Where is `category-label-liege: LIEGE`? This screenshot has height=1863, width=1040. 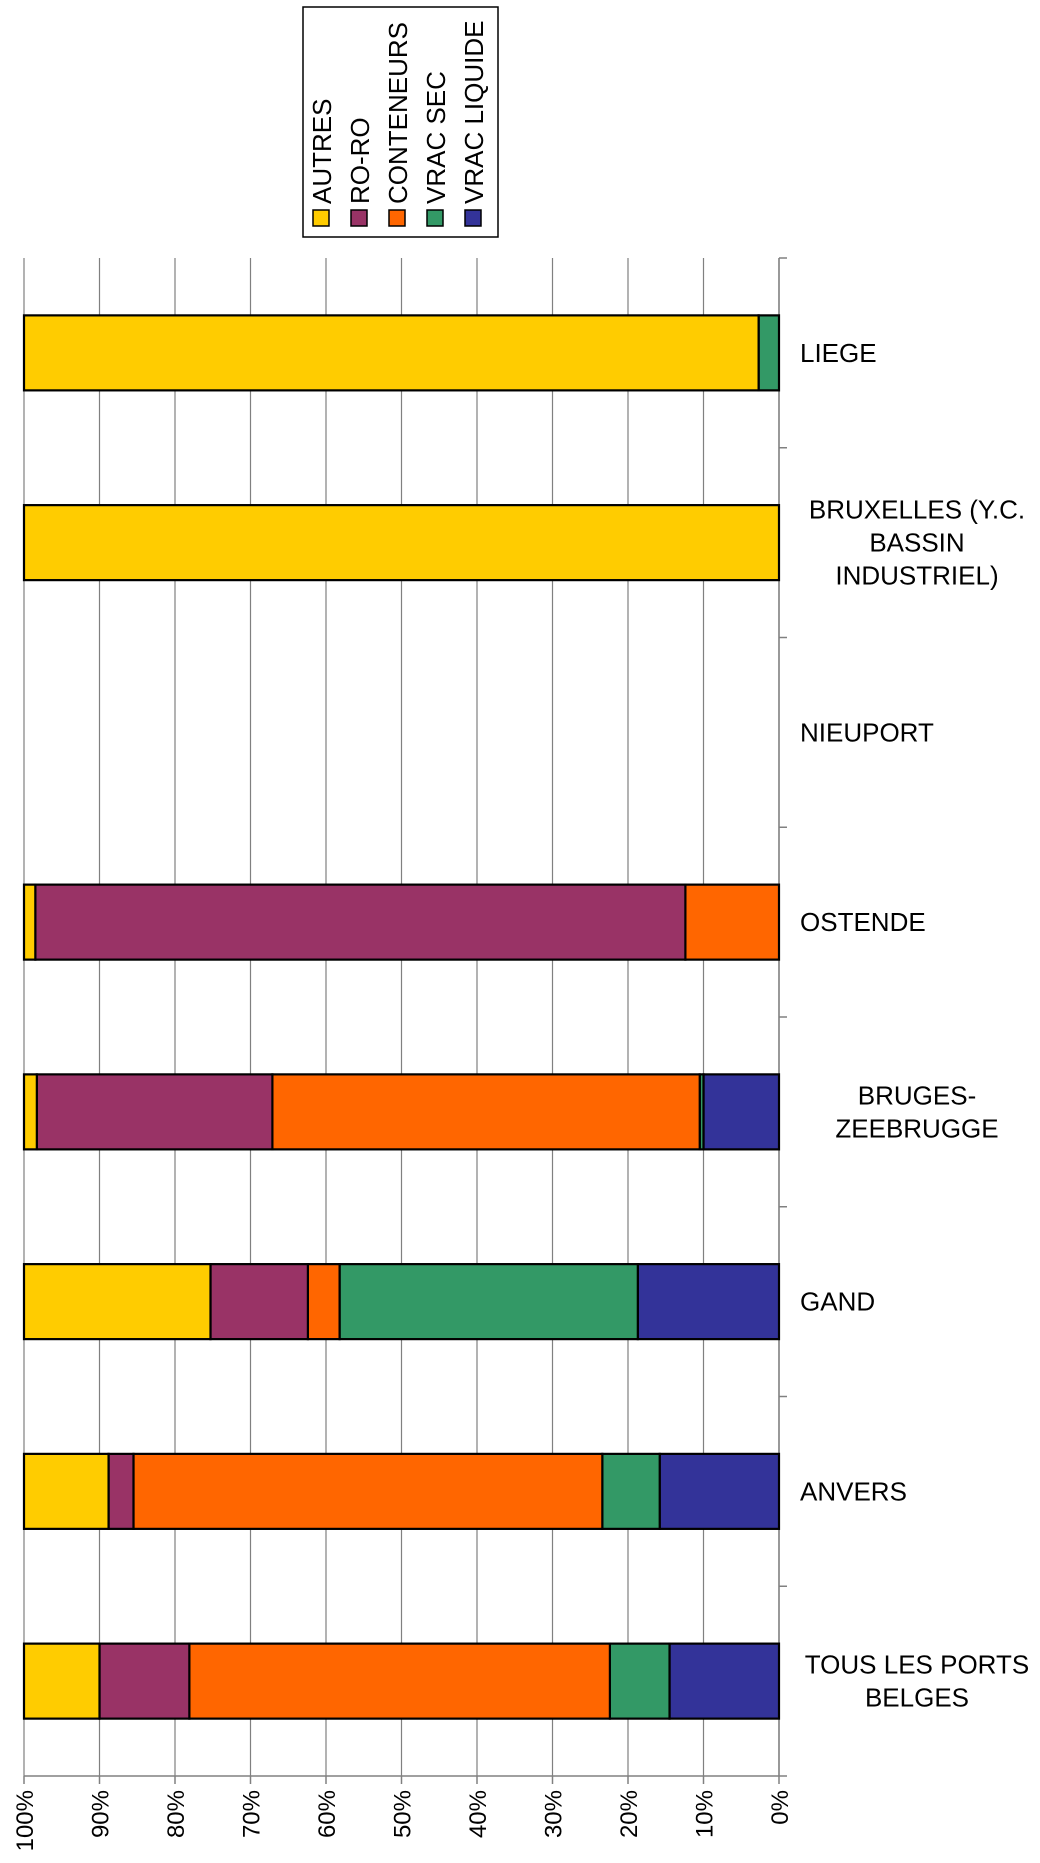 category-label-liege: LIEGE is located at coordinates (838, 353).